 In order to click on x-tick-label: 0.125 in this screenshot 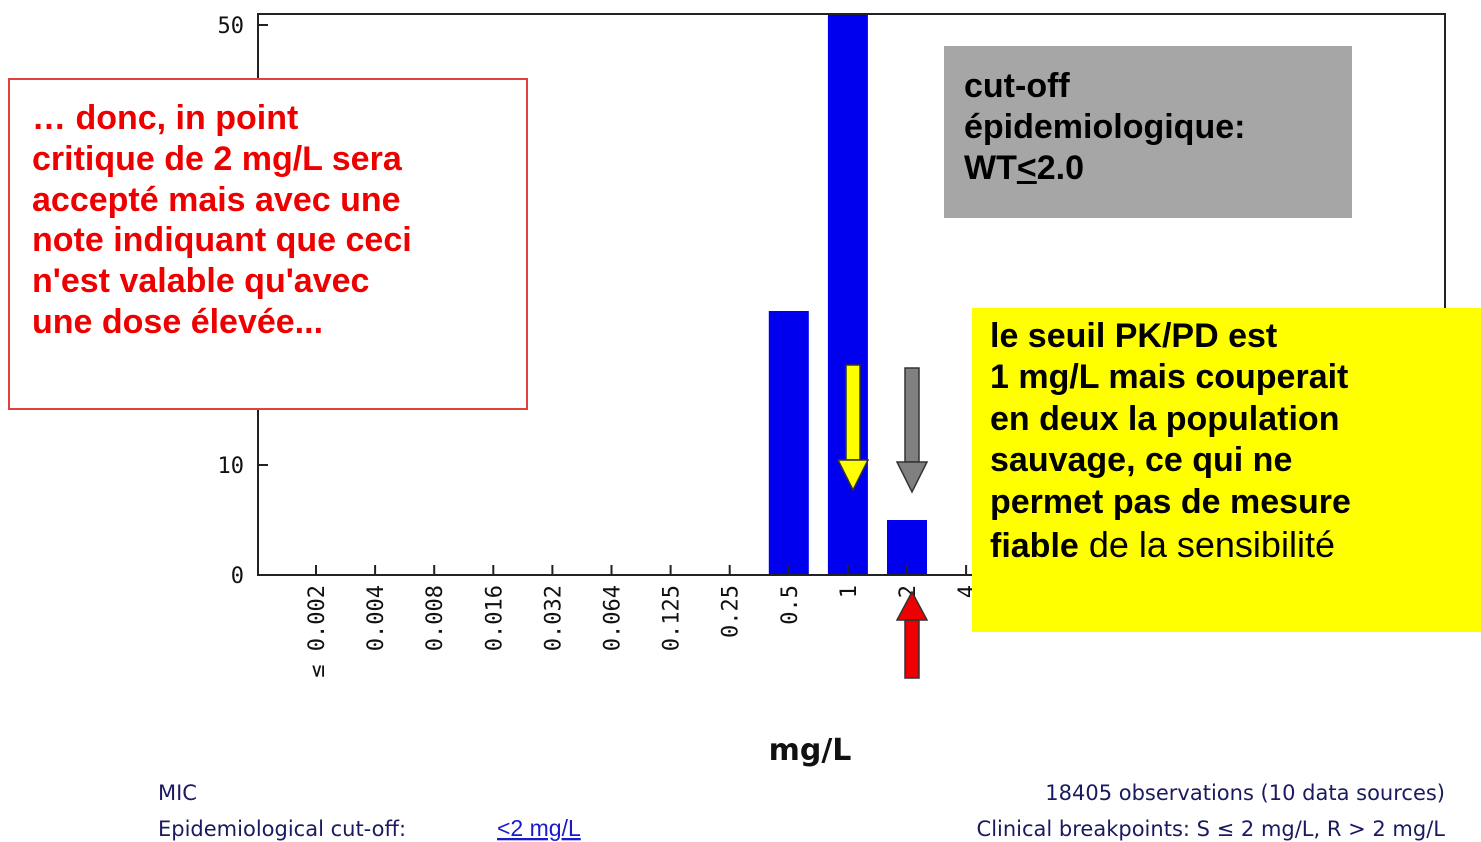, I will do `click(672, 618)`.